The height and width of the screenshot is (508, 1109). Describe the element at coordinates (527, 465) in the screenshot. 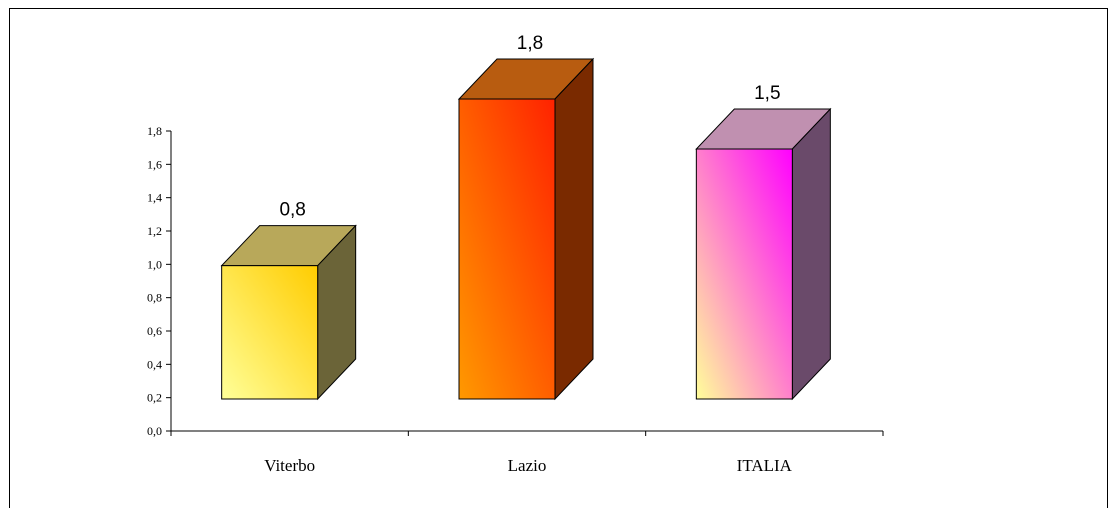

I see `category-label-lazio: Lazio` at that location.